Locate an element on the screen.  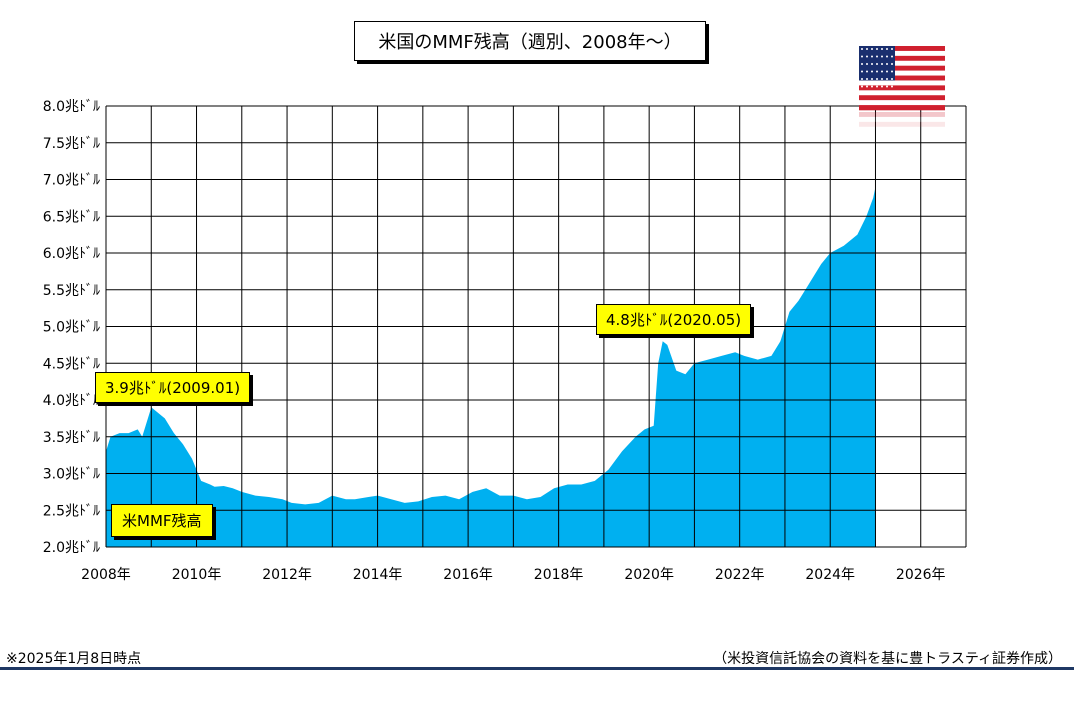
x-tick-label: 2026年 is located at coordinates (921, 575).